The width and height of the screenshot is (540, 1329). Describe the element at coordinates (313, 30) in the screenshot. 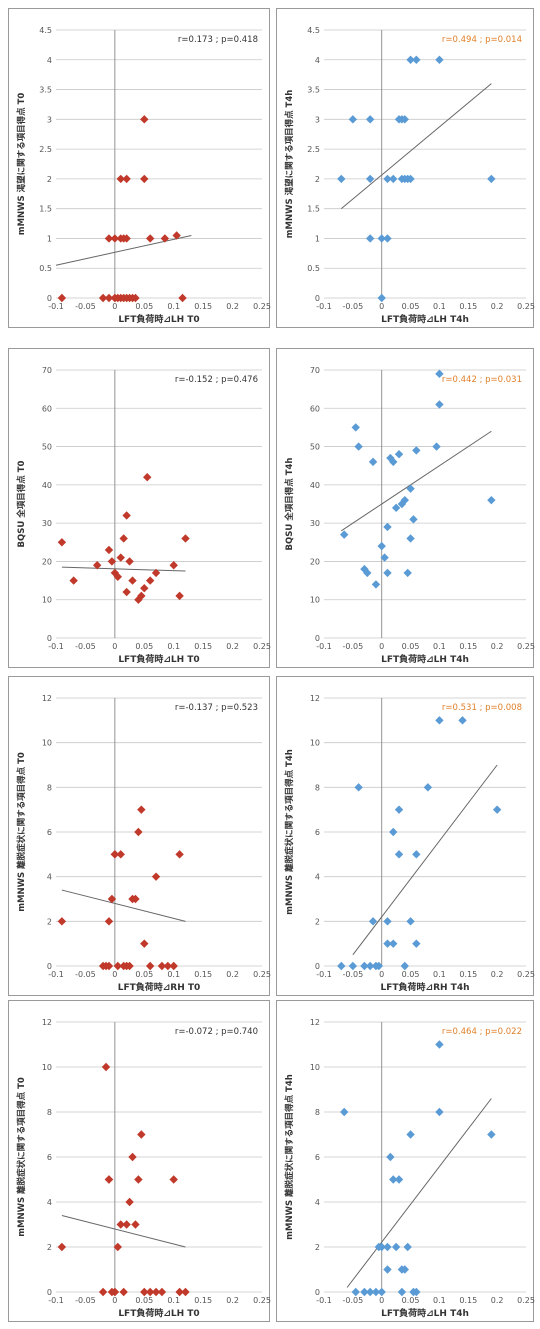

I see `y-tick-label: 4.5` at that location.